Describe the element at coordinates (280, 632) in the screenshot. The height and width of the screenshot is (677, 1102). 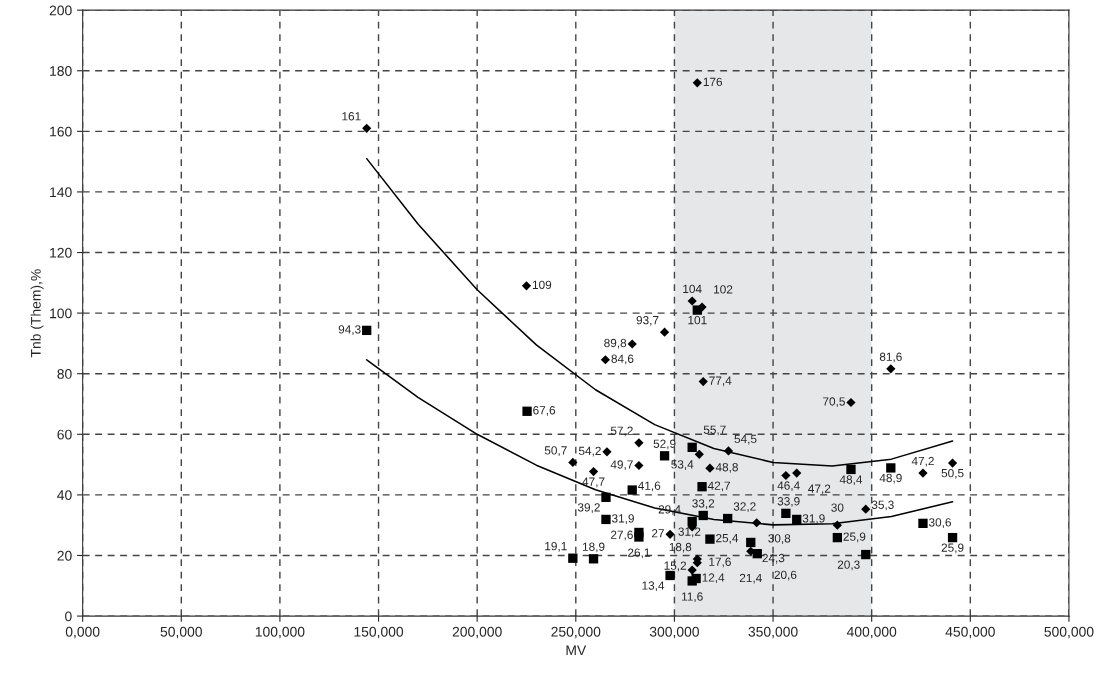
I see `x-tick-label: 100,000` at that location.